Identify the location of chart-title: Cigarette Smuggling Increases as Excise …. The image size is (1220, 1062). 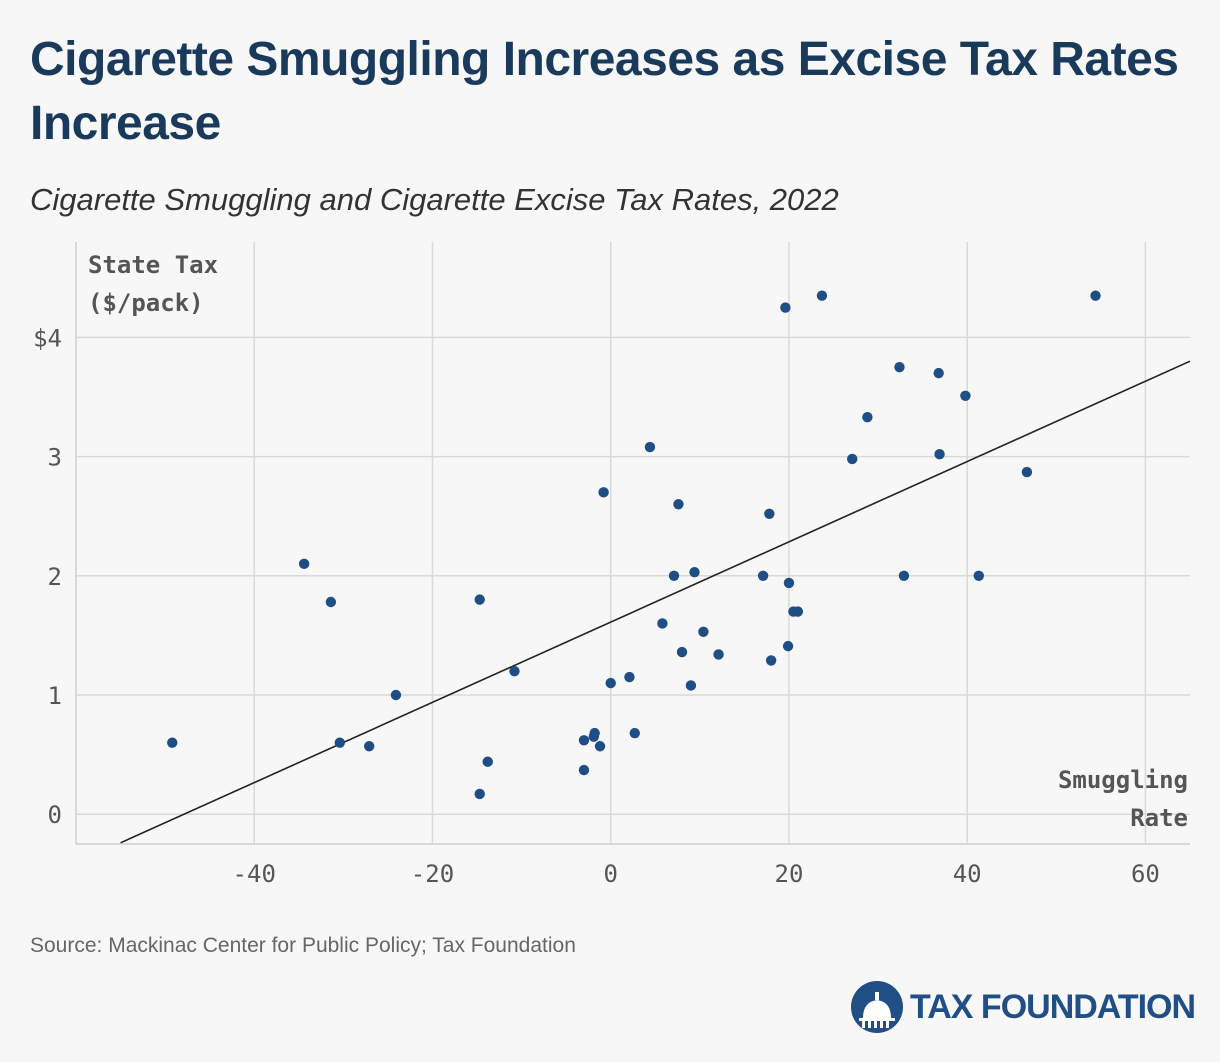
(604, 91).